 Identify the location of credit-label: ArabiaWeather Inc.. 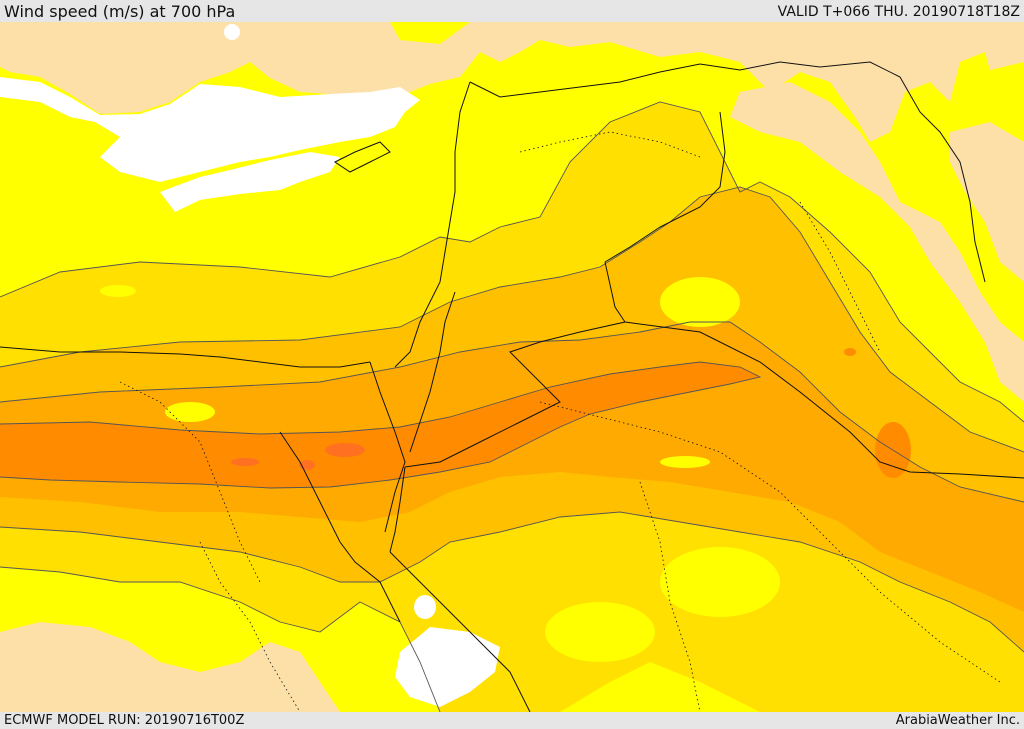
(957, 720).